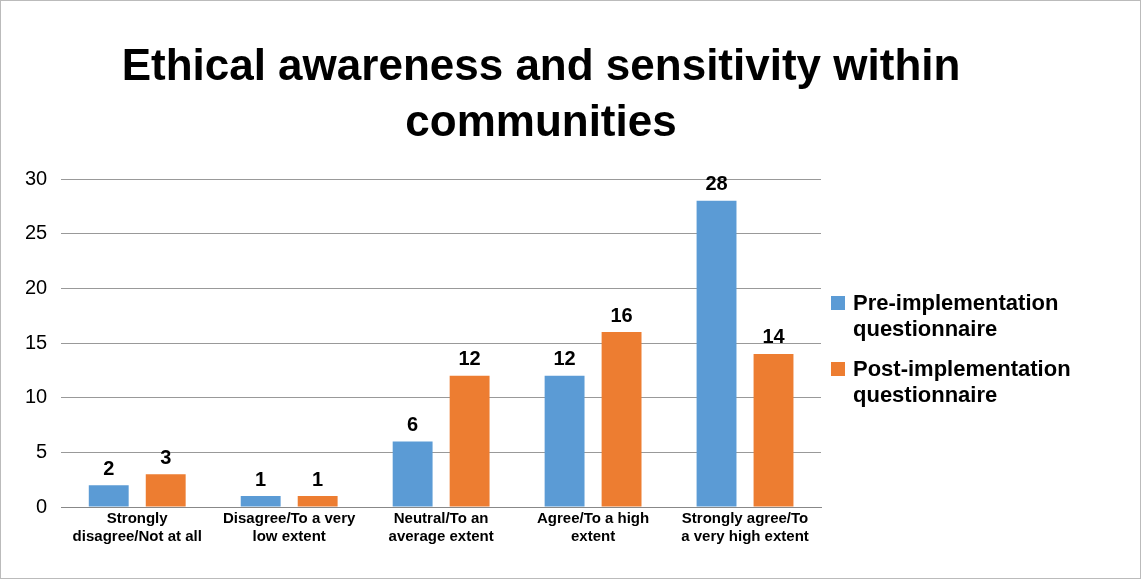 The image size is (1141, 579). Describe the element at coordinates (745, 527) in the screenshot. I see `x-tick-label: Strongly agree/To a very high extent` at that location.